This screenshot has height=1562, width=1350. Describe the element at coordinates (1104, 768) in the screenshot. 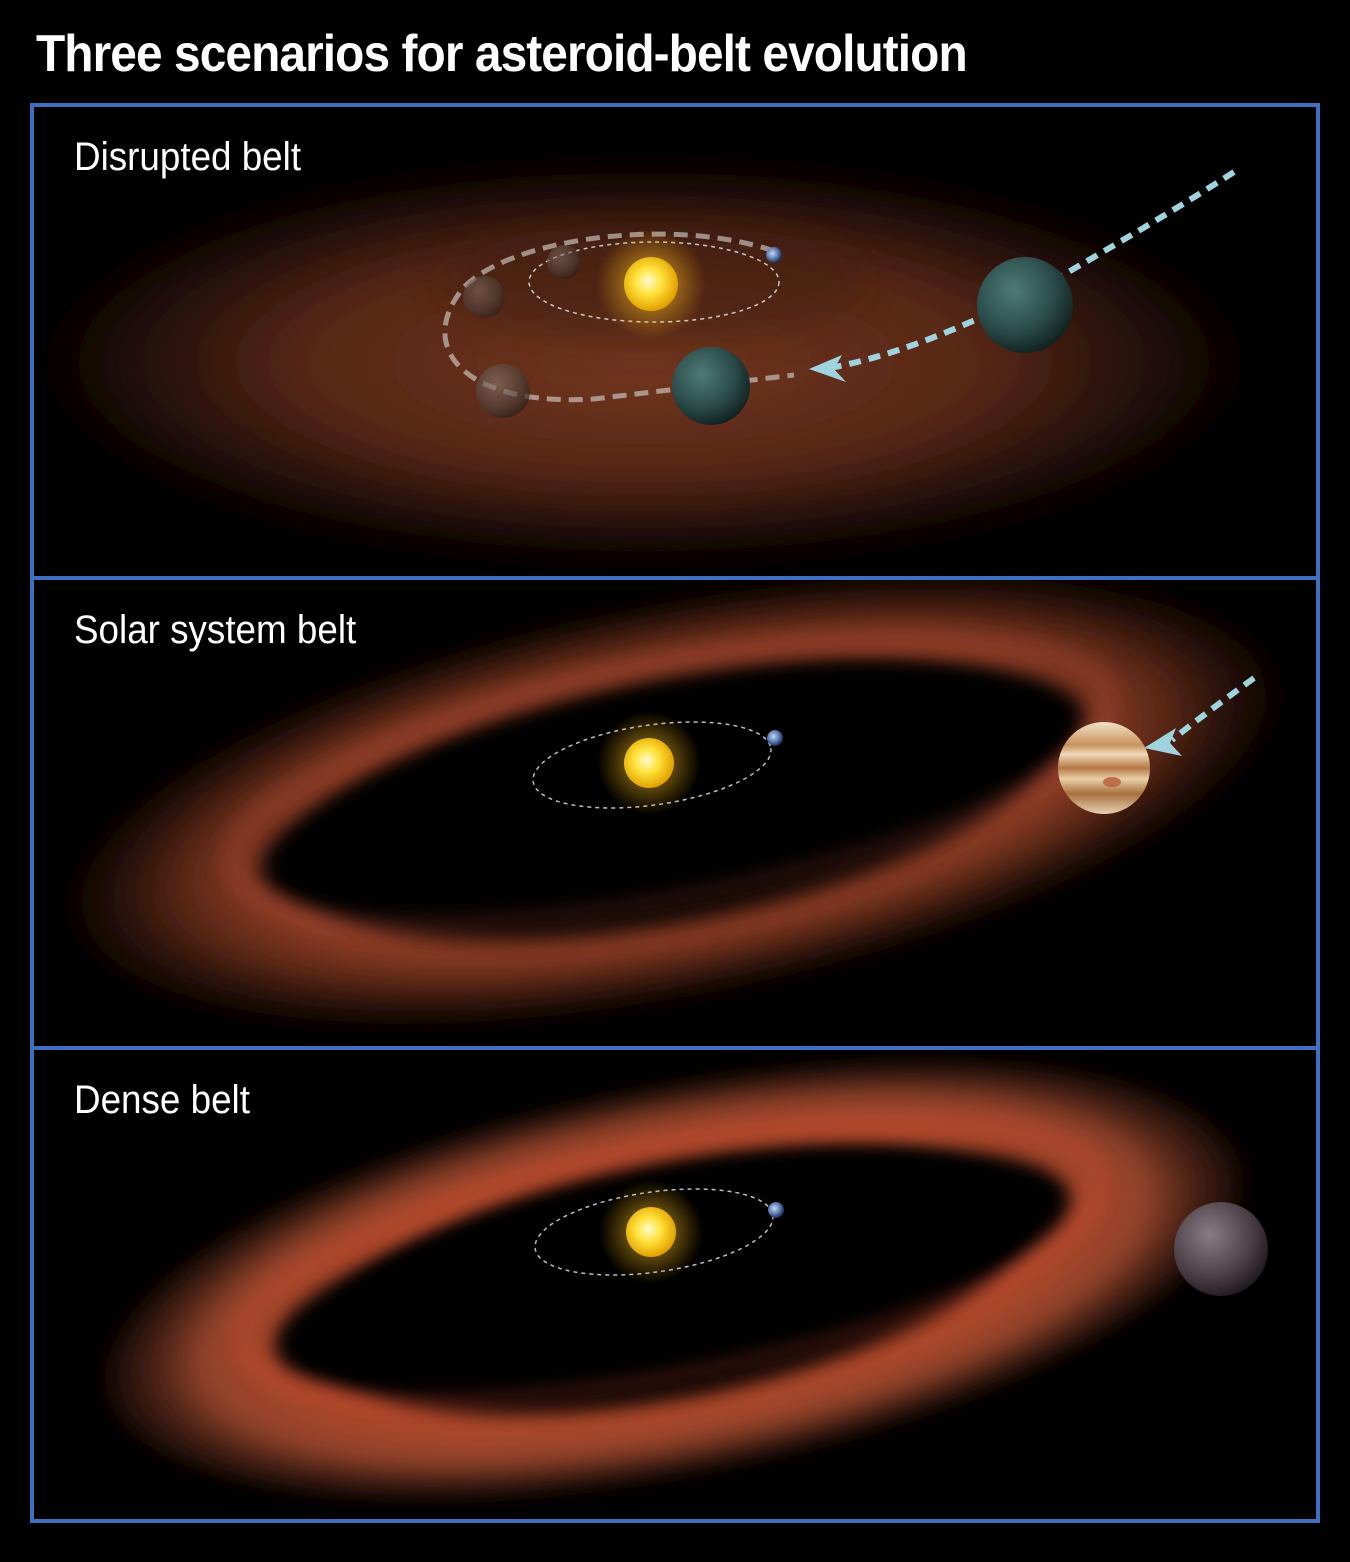

I see `jupiter-icon` at that location.